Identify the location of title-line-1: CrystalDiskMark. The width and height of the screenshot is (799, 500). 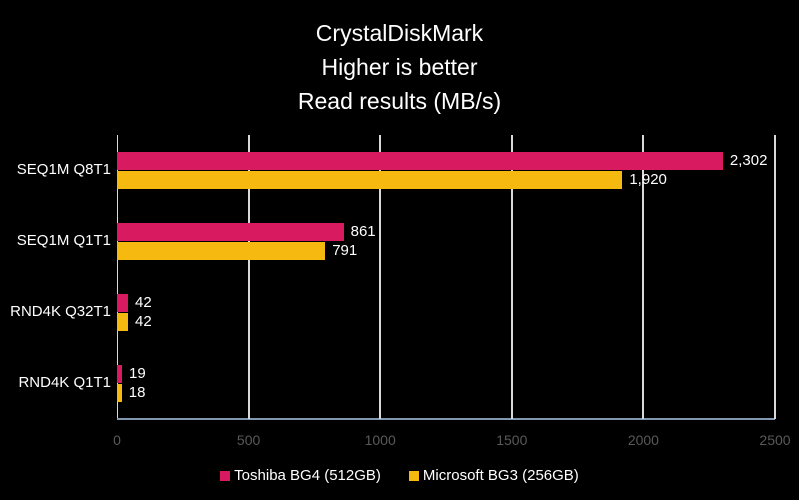
(399, 33).